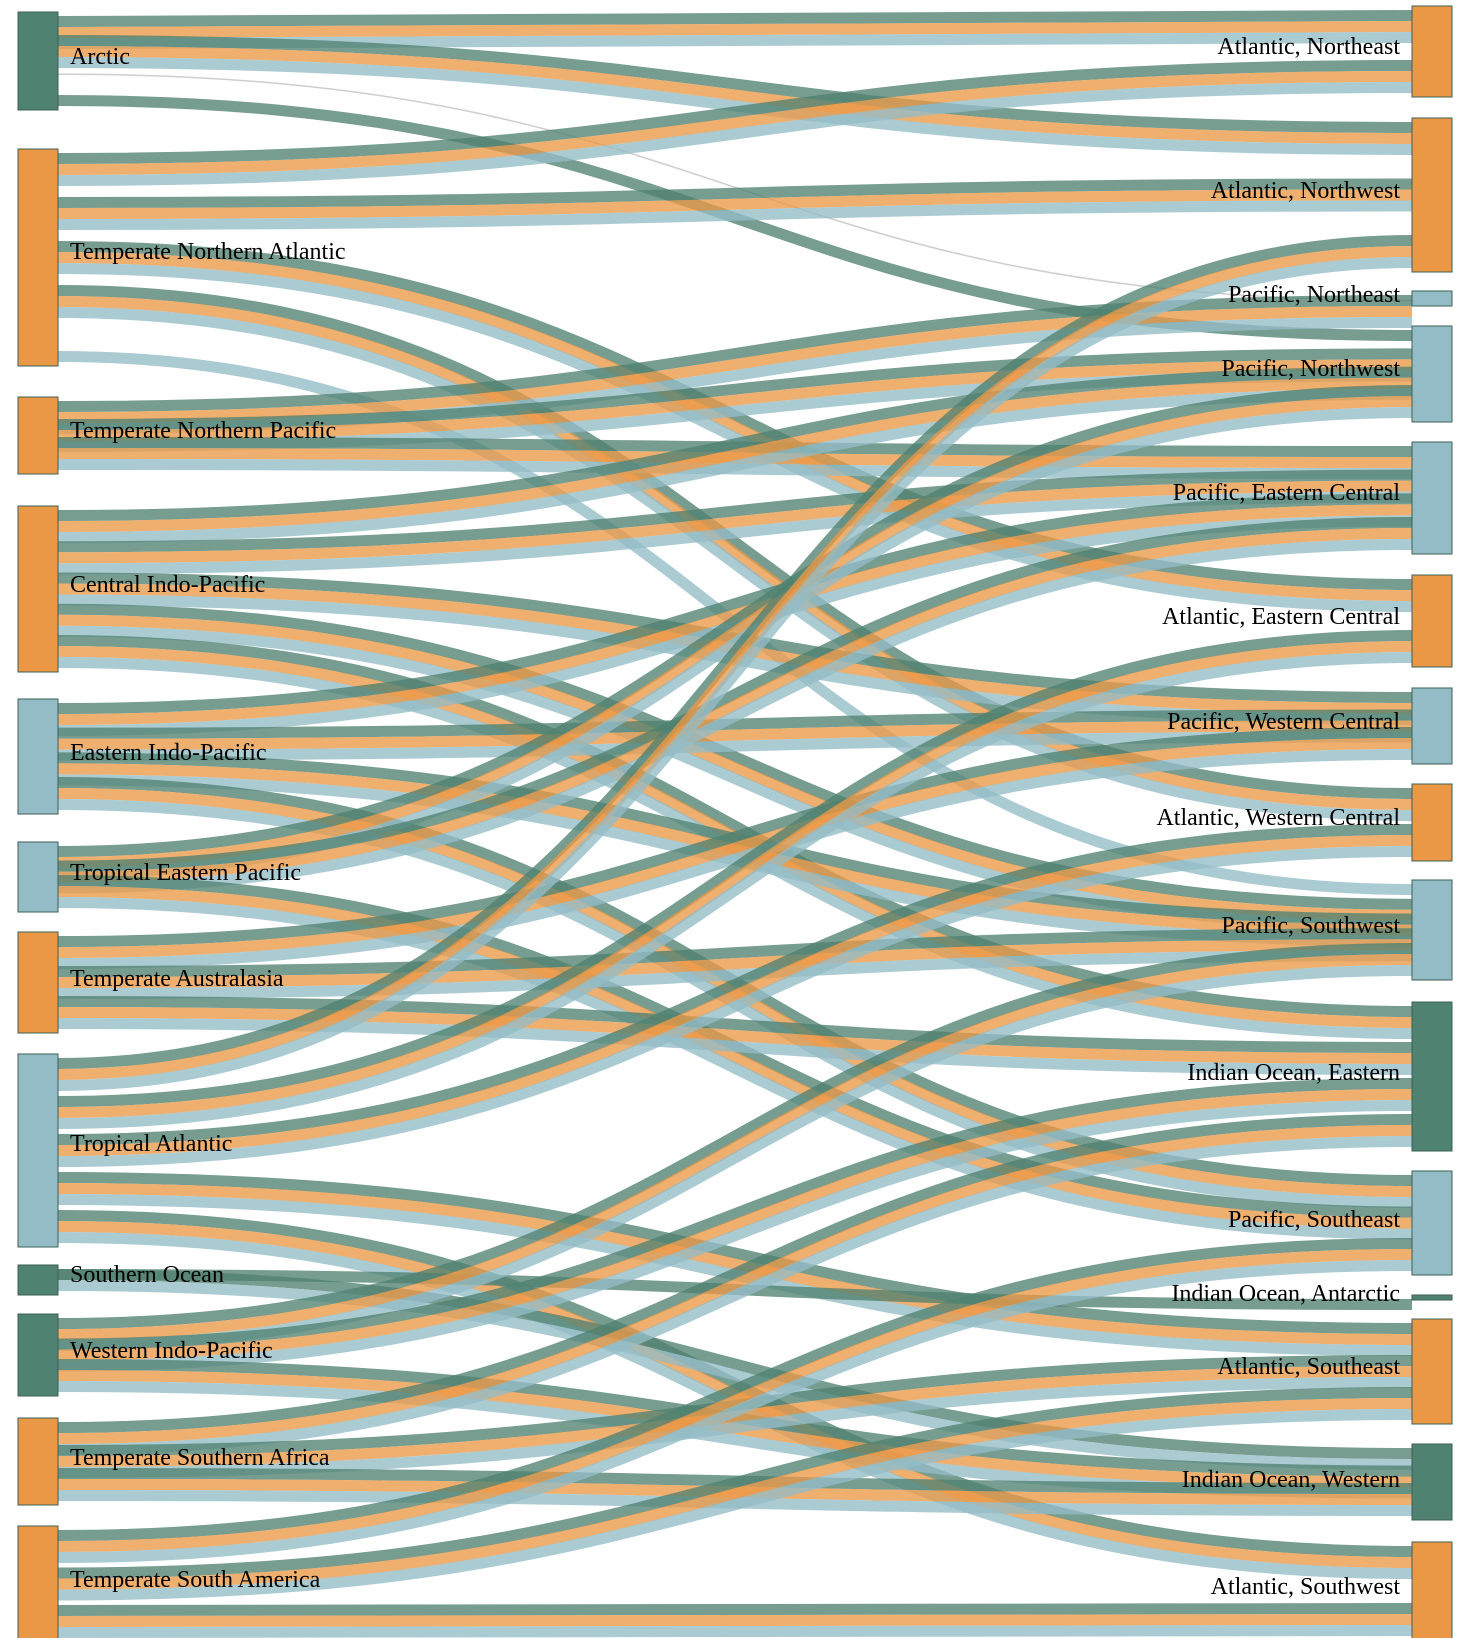 The width and height of the screenshot is (1460, 1638). Describe the element at coordinates (38, 61) in the screenshot. I see `node-arctic` at that location.